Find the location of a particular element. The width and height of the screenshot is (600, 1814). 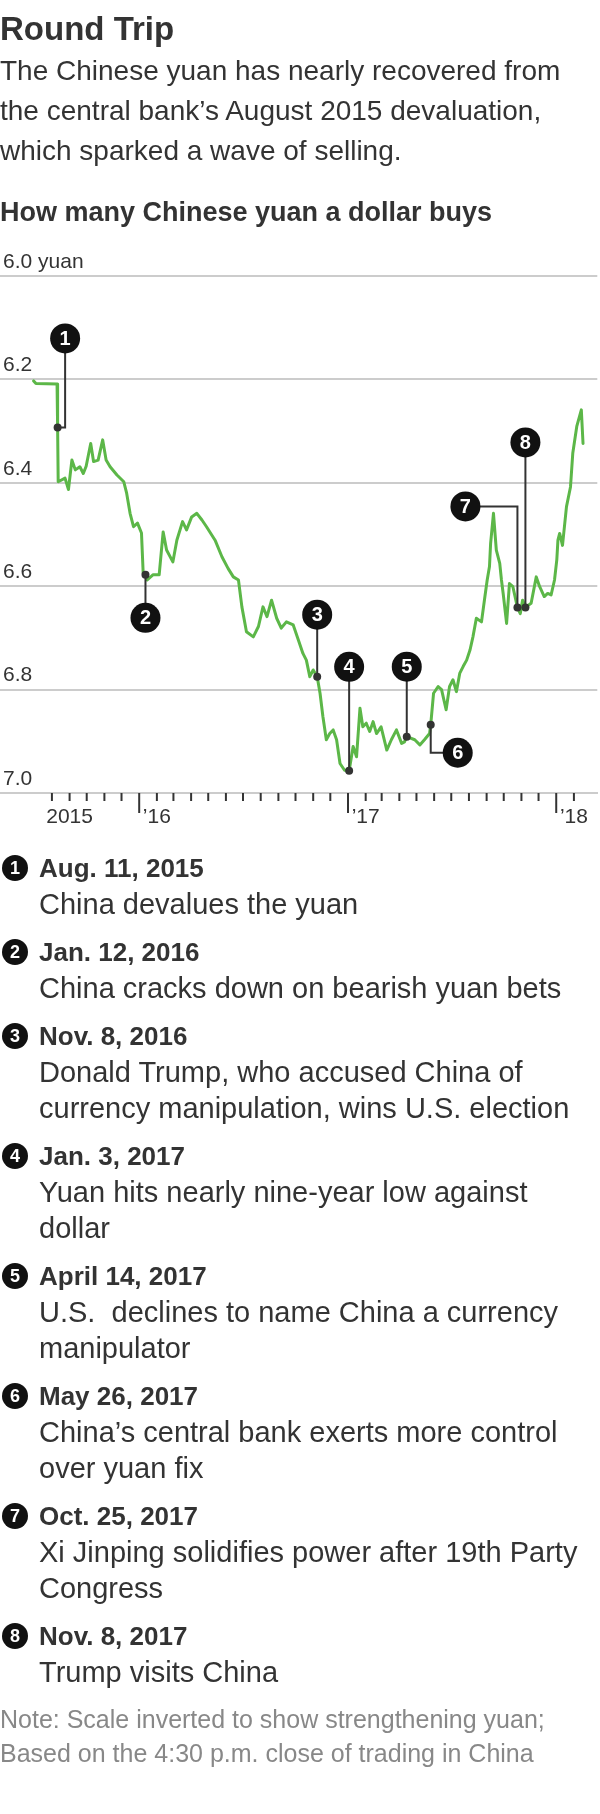

text: Jan. 12, 2016 is located at coordinates (120, 952).